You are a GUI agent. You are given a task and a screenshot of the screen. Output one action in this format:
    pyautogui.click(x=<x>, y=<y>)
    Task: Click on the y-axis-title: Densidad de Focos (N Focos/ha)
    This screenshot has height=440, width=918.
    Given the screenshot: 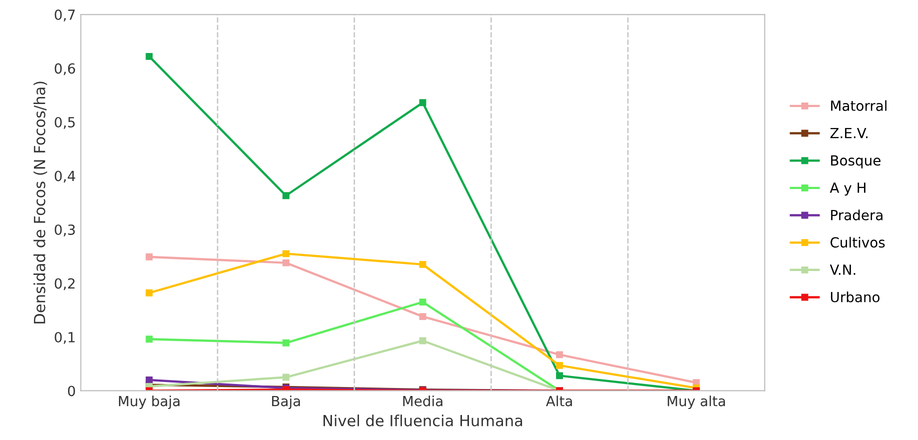 What is the action you would take?
    pyautogui.click(x=40, y=203)
    